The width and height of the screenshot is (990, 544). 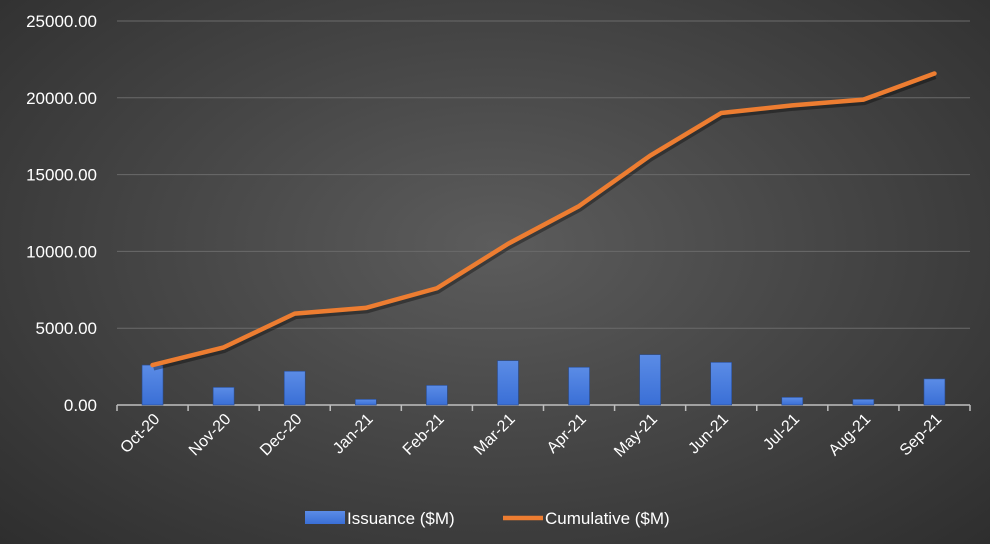 What do you see at coordinates (281, 435) in the screenshot?
I see `x-tick-label: Dec-20` at bounding box center [281, 435].